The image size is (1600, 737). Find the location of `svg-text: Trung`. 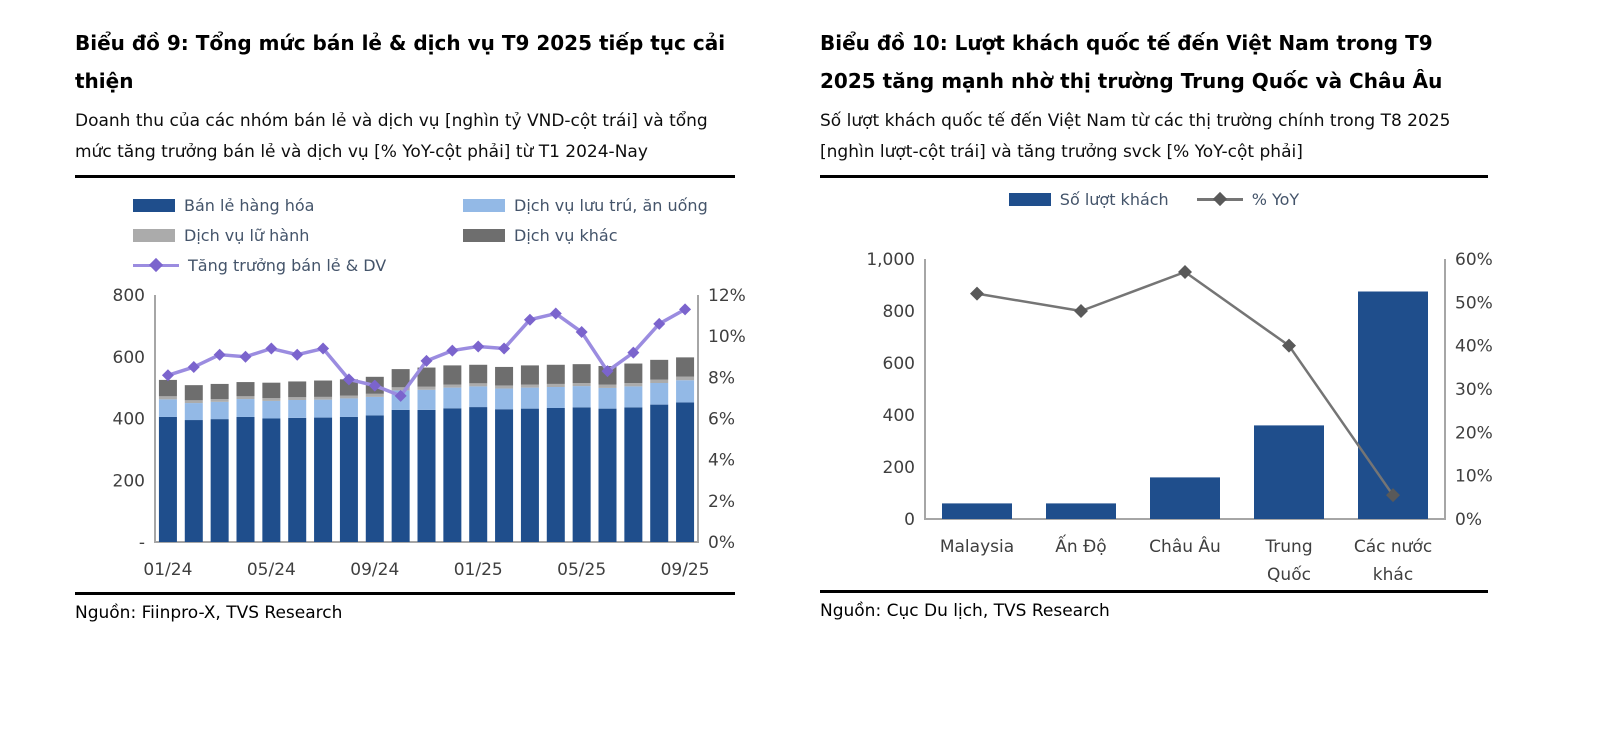

svg-text: Trung is located at coordinates (1288, 547).